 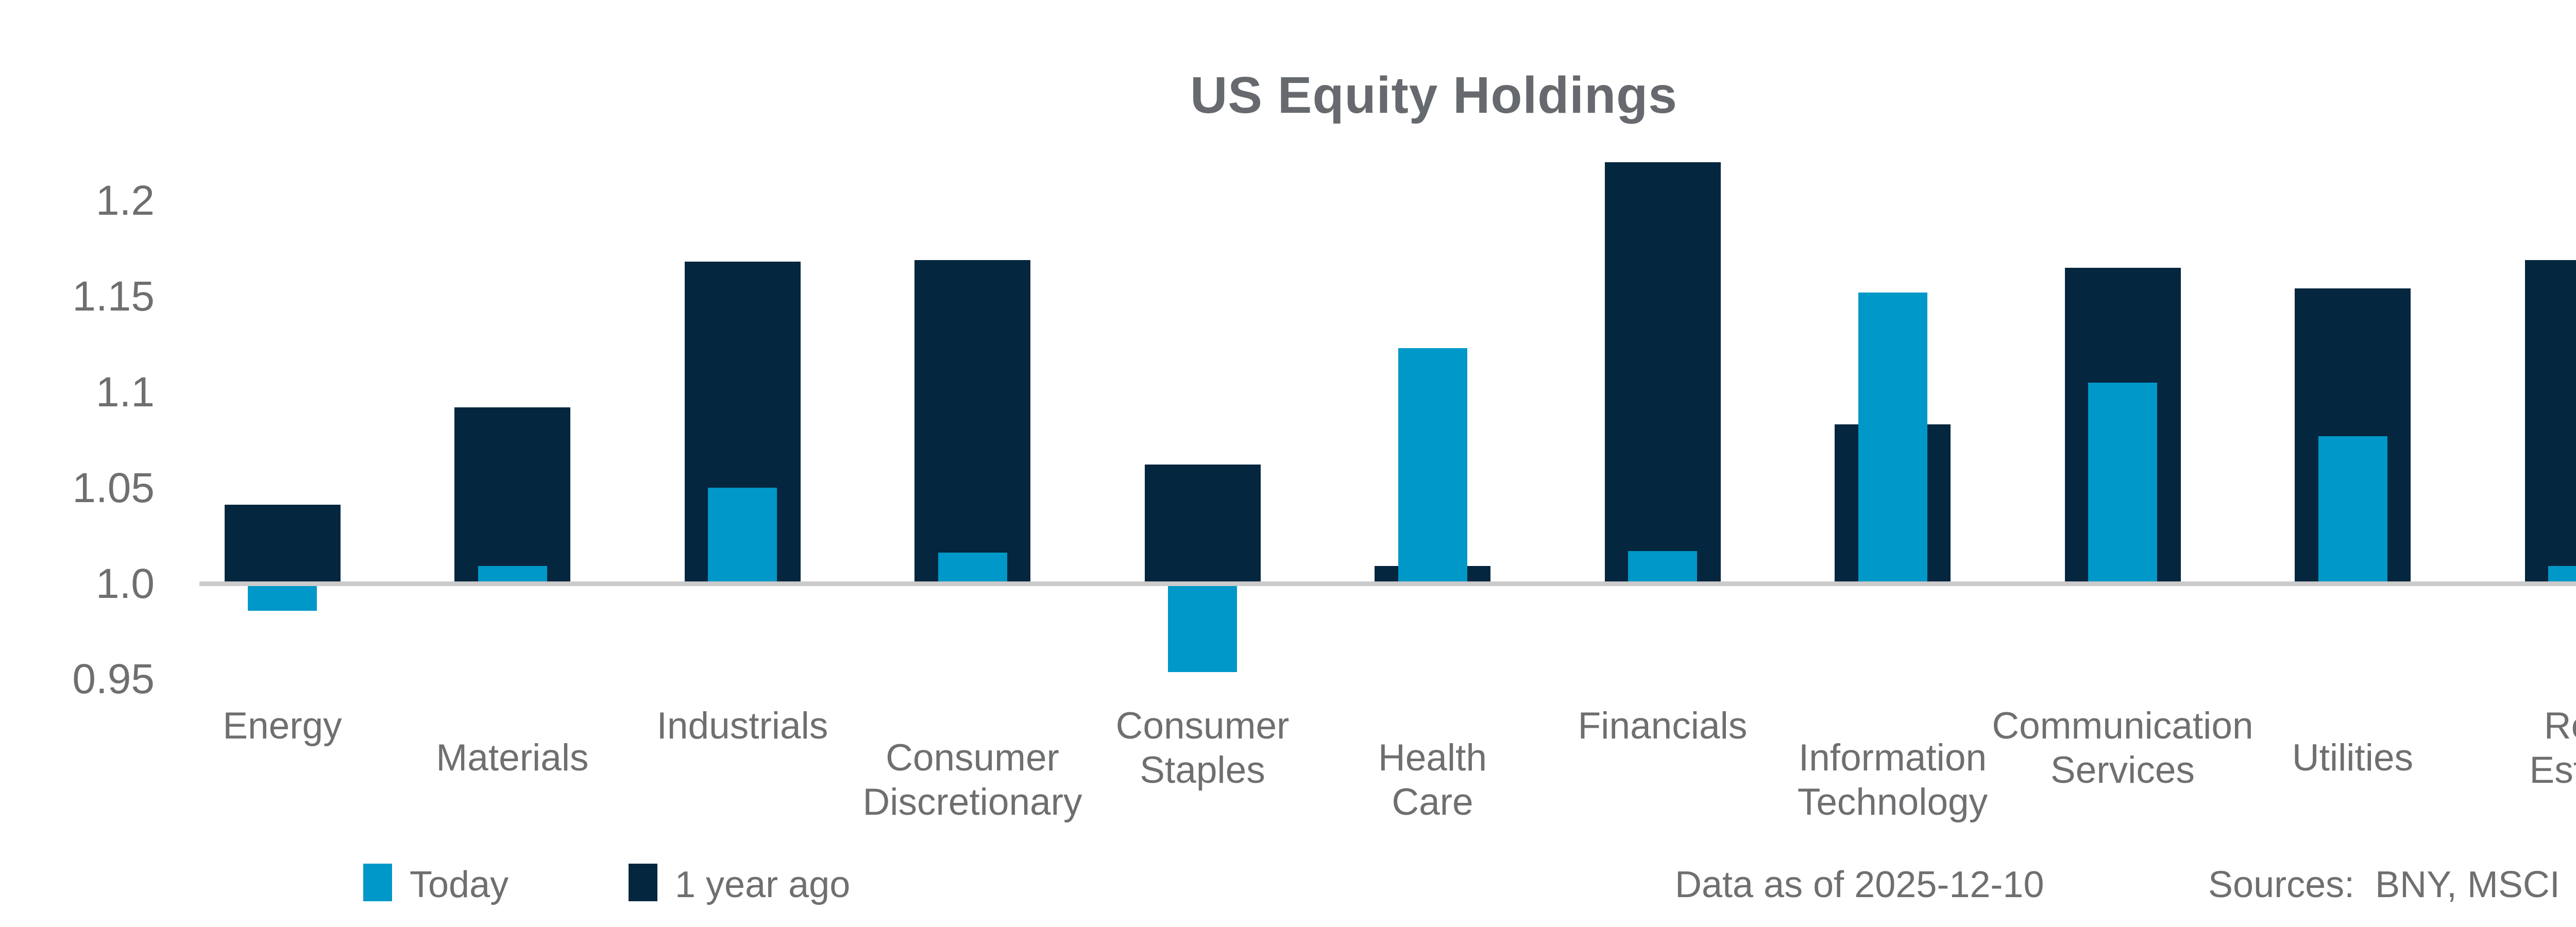 What do you see at coordinates (972, 420) in the screenshot?
I see `bar-1-year-ago-consumer-discretionary` at bounding box center [972, 420].